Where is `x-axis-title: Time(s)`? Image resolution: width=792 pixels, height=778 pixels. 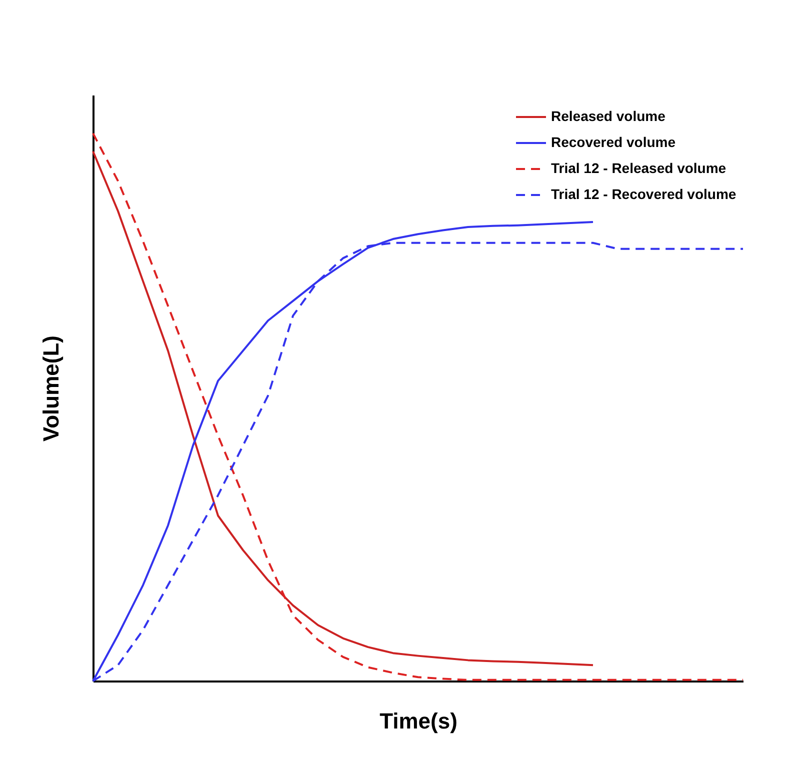 x-axis-title: Time(s) is located at coordinates (419, 721).